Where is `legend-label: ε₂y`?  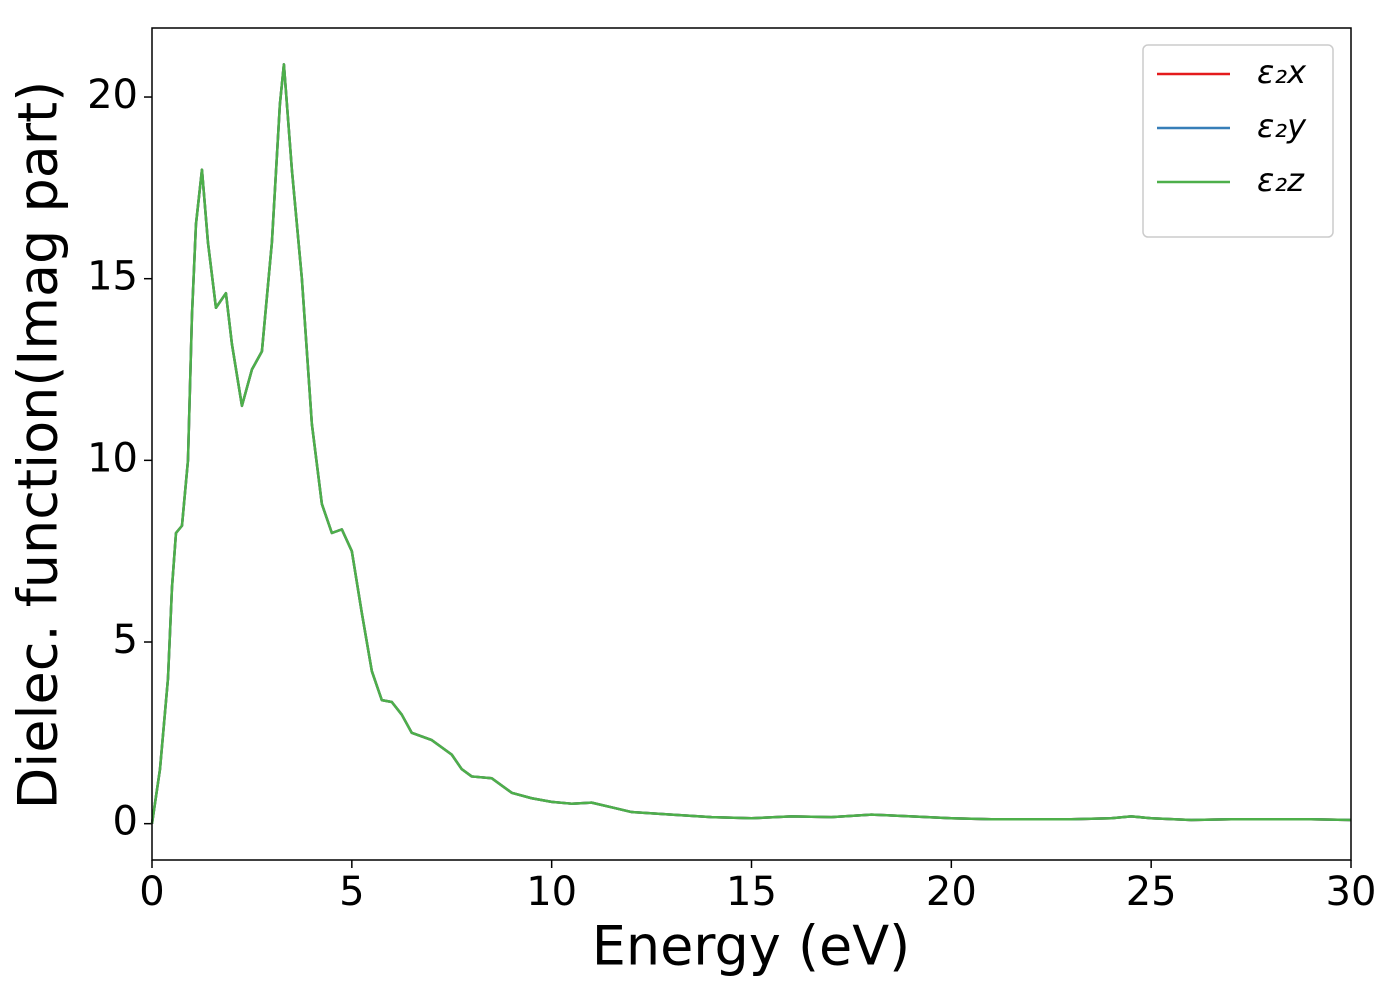
legend-label: ε₂y is located at coordinates (1282, 126).